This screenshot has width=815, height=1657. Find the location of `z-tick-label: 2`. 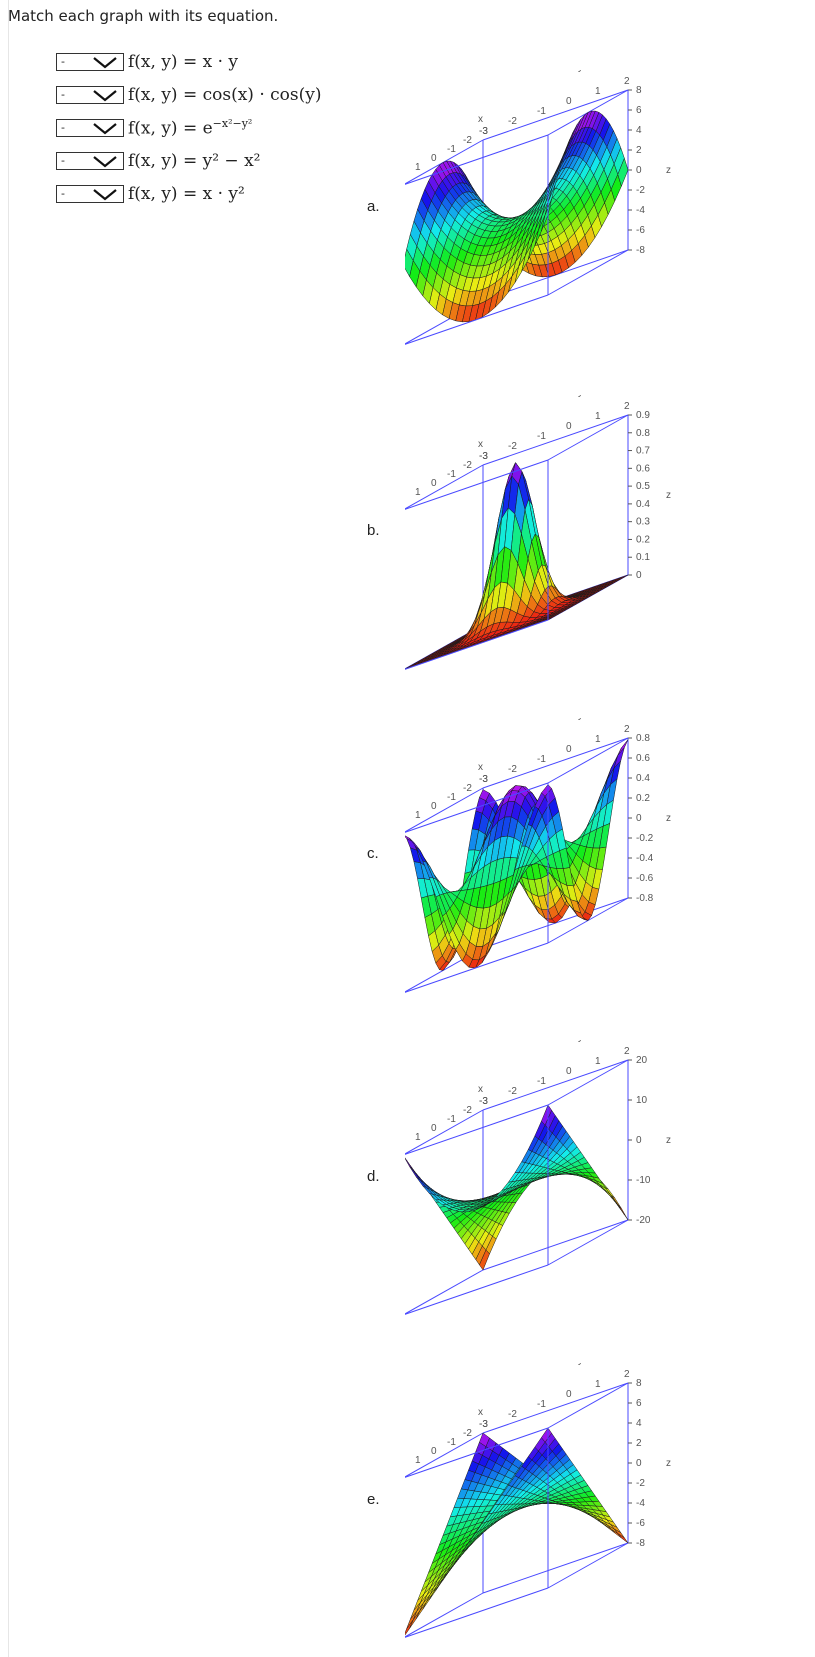

z-tick-label: 2 is located at coordinates (639, 150).